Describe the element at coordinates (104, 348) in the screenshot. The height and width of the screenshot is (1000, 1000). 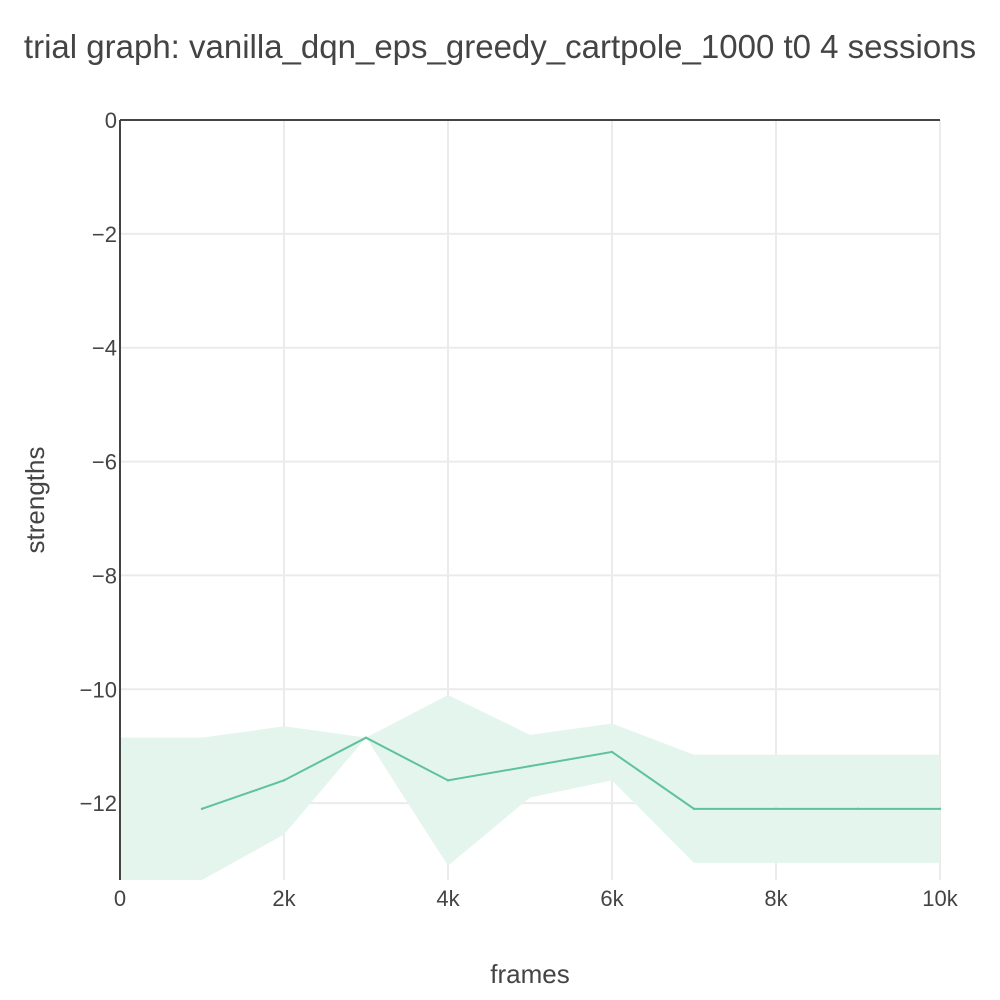
I see `y-tick-label: −4` at that location.